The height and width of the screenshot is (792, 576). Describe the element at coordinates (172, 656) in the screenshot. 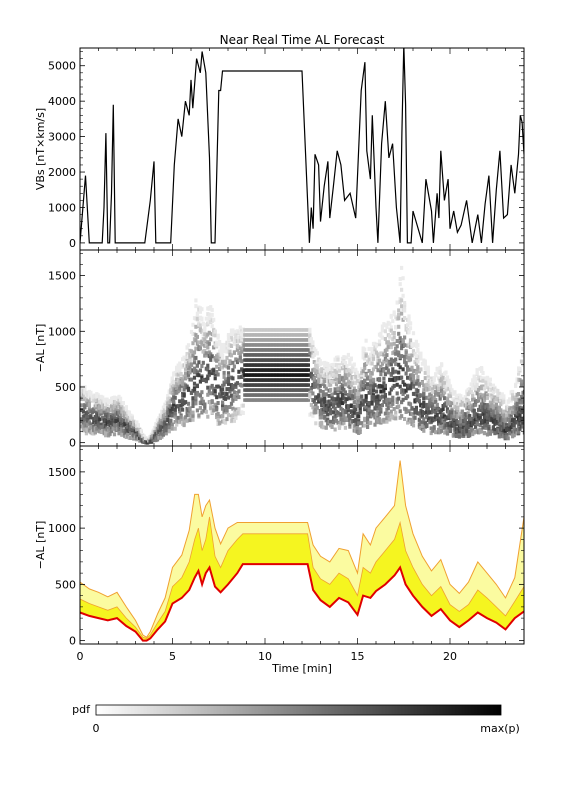

I see `x-tick-label: 5` at that location.